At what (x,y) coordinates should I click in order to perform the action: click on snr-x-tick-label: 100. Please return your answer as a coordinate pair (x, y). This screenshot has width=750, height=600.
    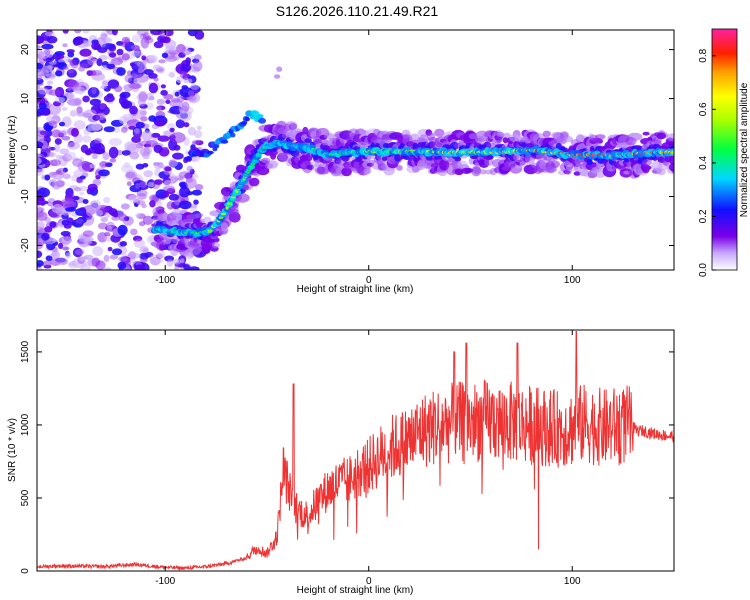
    Looking at the image, I should click on (572, 581).